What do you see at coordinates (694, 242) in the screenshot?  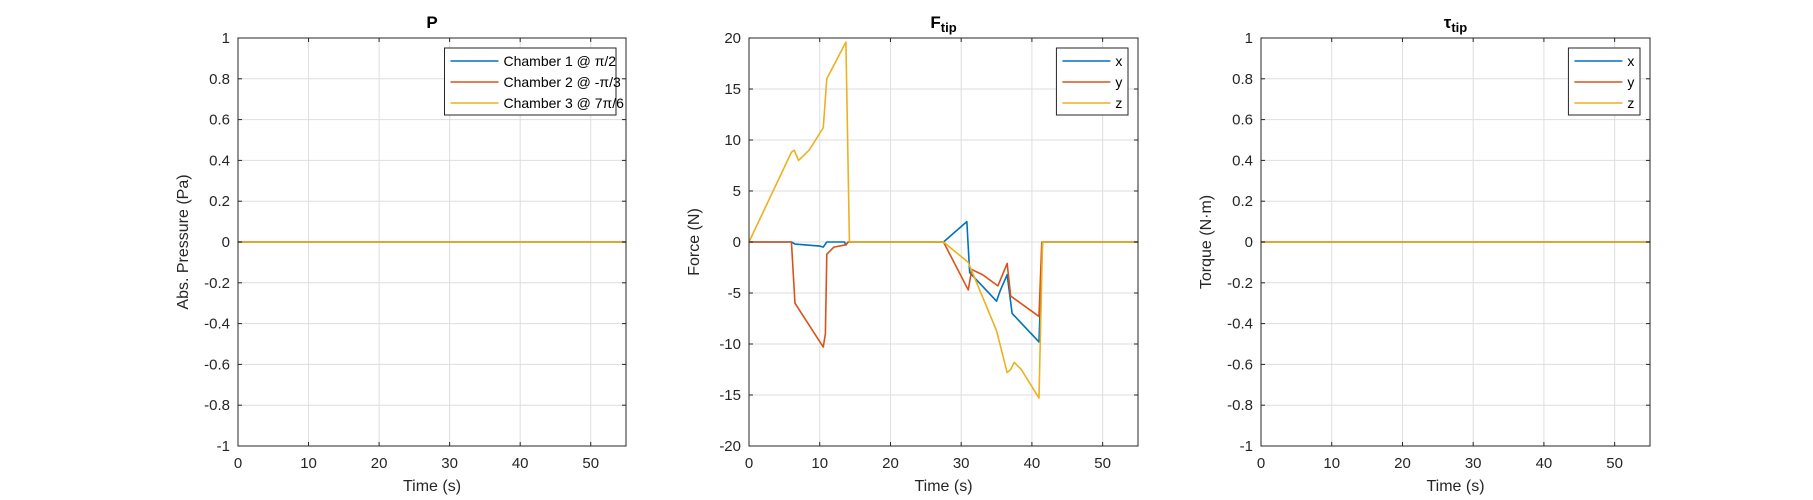 I see `y-axis-label: Force (N)` at bounding box center [694, 242].